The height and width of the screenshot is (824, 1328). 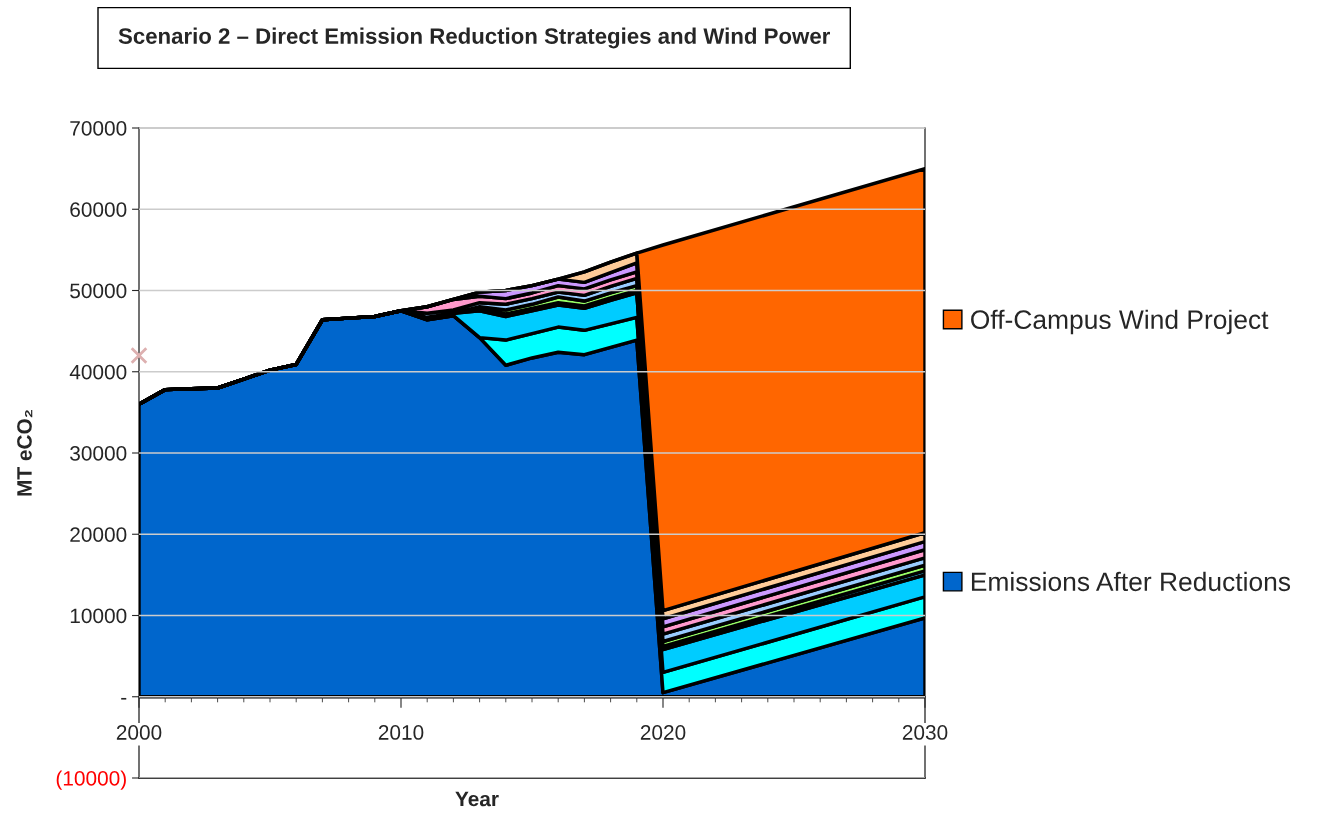 I want to click on x-tick-label: 2010, so click(x=401, y=732).